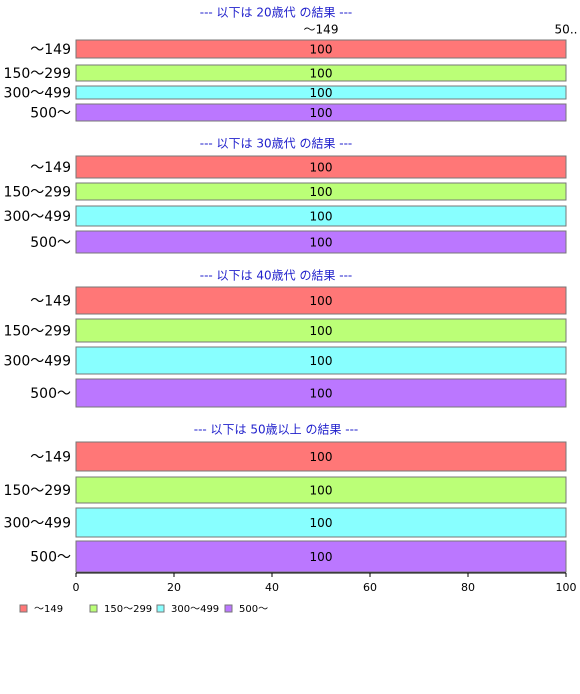 The image size is (580, 694). I want to click on legend-label: 500〜, so click(253, 609).